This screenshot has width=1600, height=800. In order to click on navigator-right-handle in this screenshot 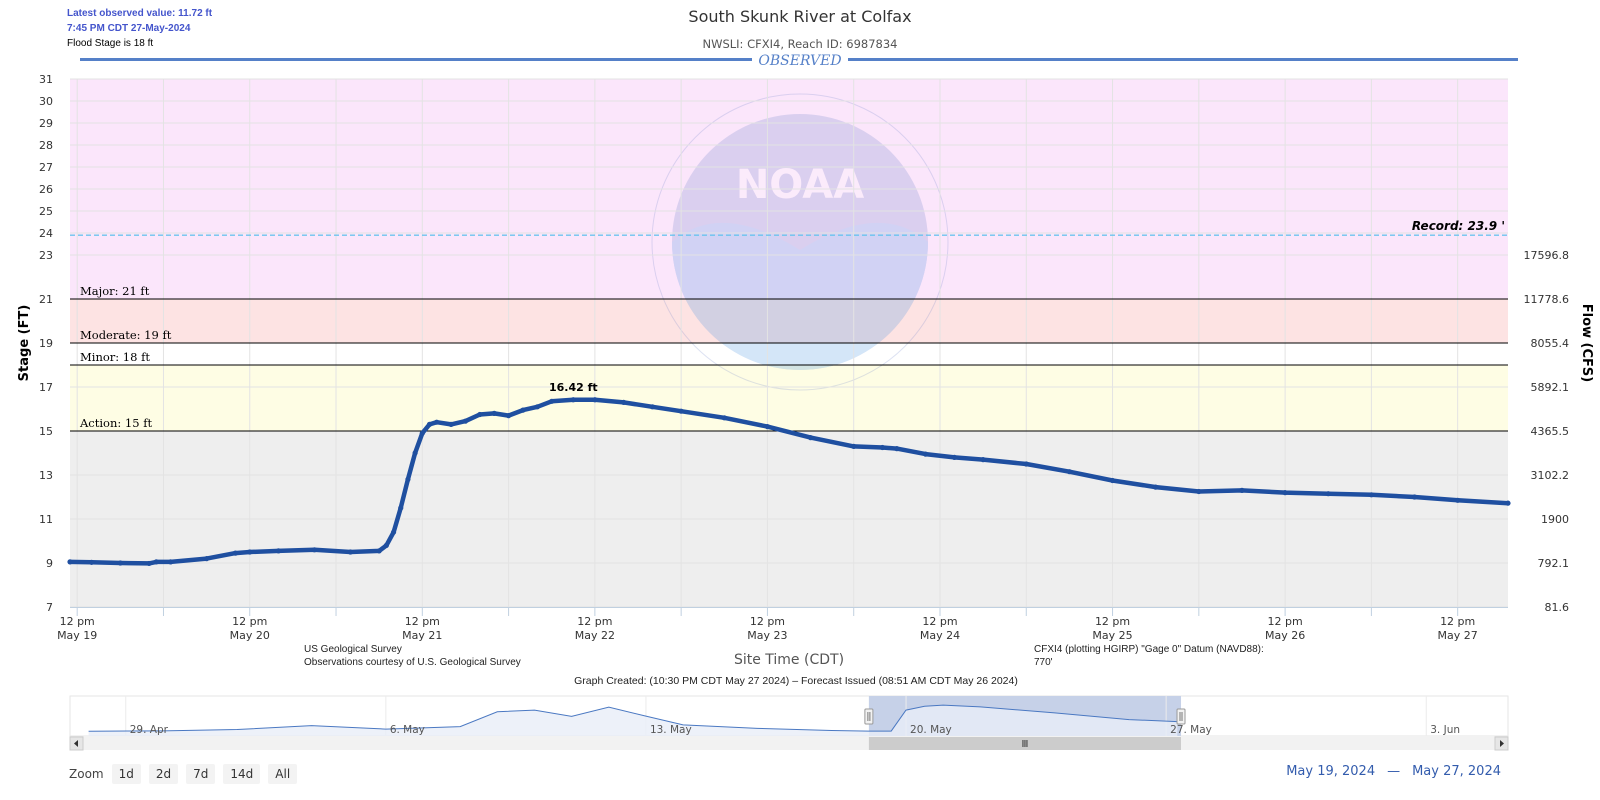, I will do `click(1181, 716)`.